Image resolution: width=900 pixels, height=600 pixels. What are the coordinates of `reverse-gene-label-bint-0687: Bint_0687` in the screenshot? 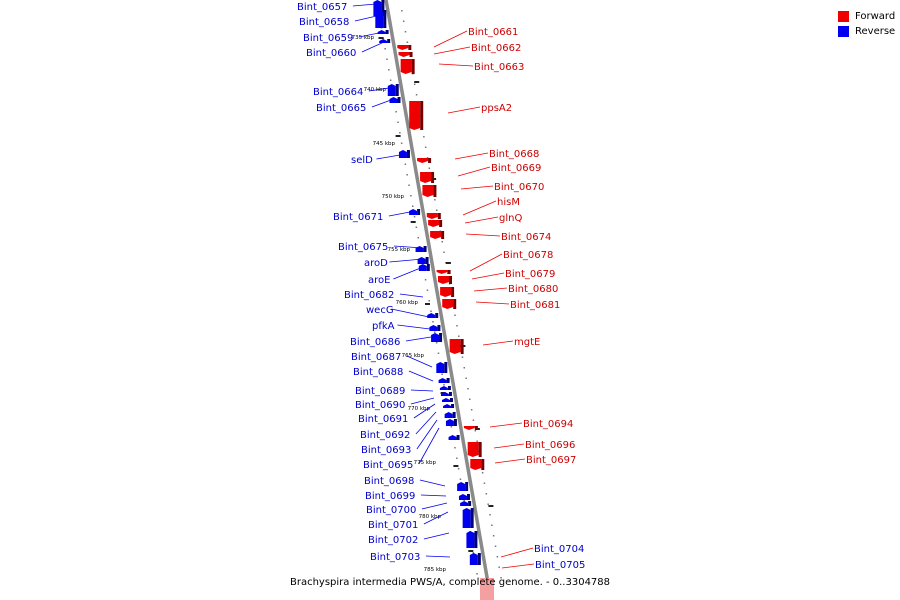 It's located at (376, 357).